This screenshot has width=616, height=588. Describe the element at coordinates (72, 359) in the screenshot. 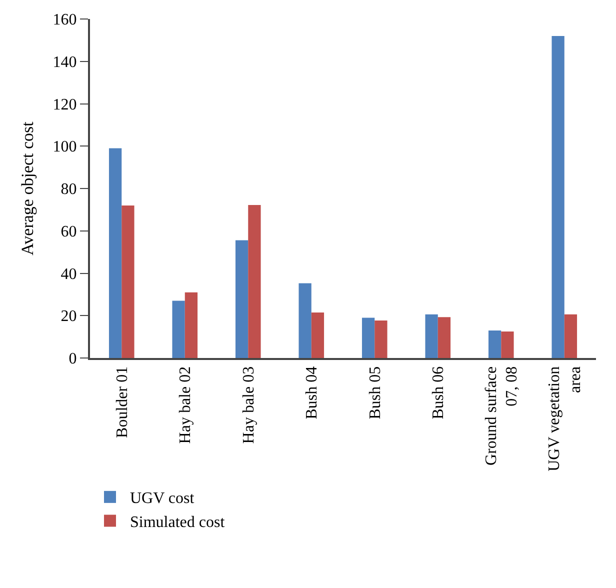

I see `y-tick-label: 0` at that location.